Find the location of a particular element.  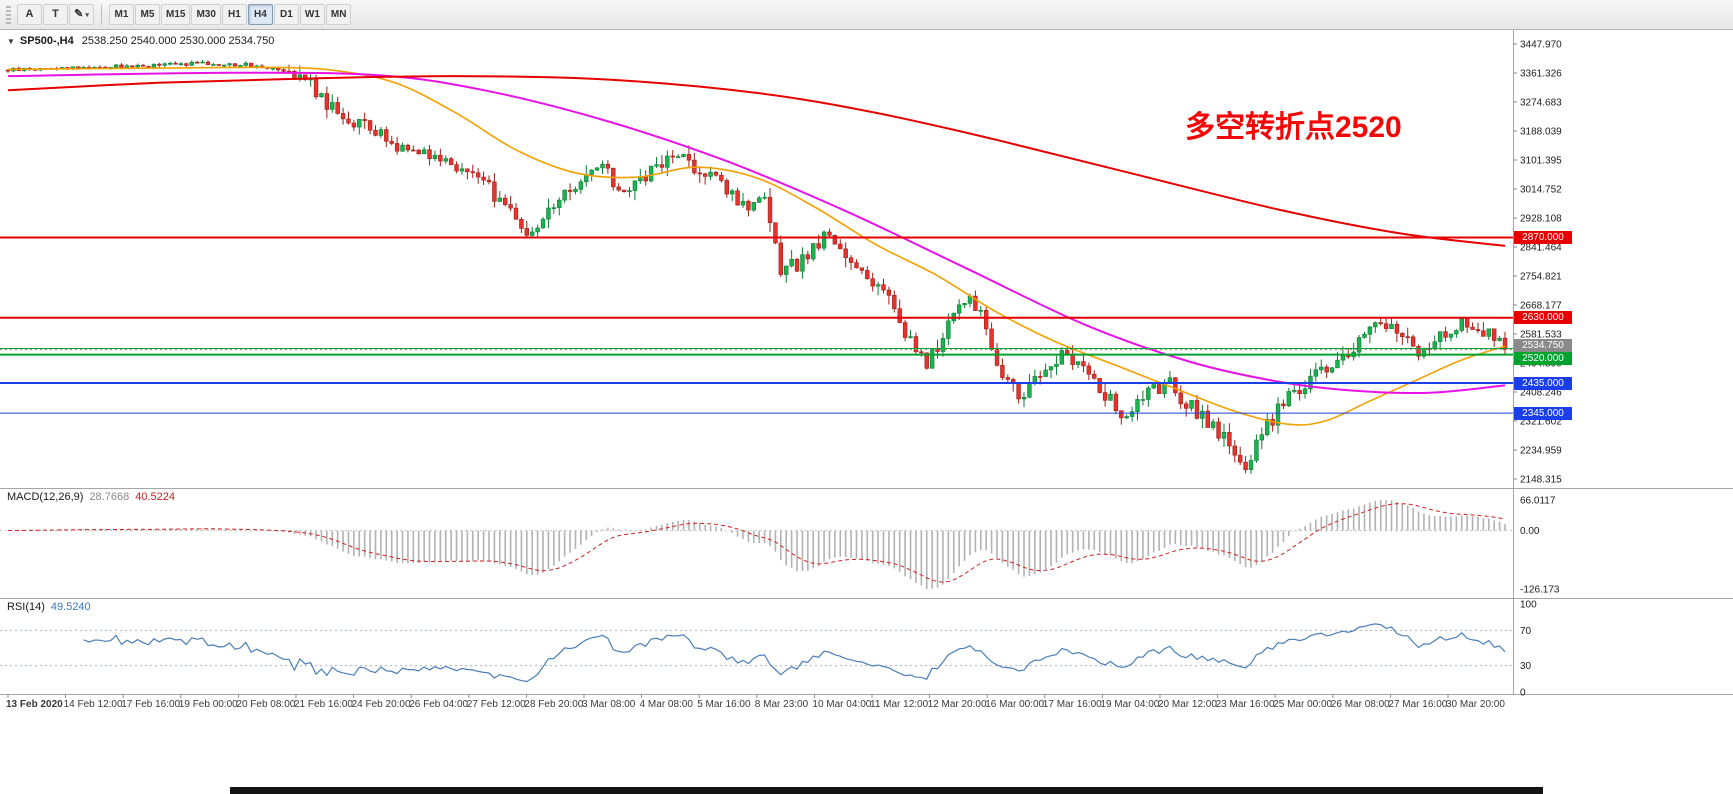

main-toolbar: A T ✎ ▾ M1 M5 M15 M30 H1 H4 D1 W1 MN is located at coordinates (866, 15).